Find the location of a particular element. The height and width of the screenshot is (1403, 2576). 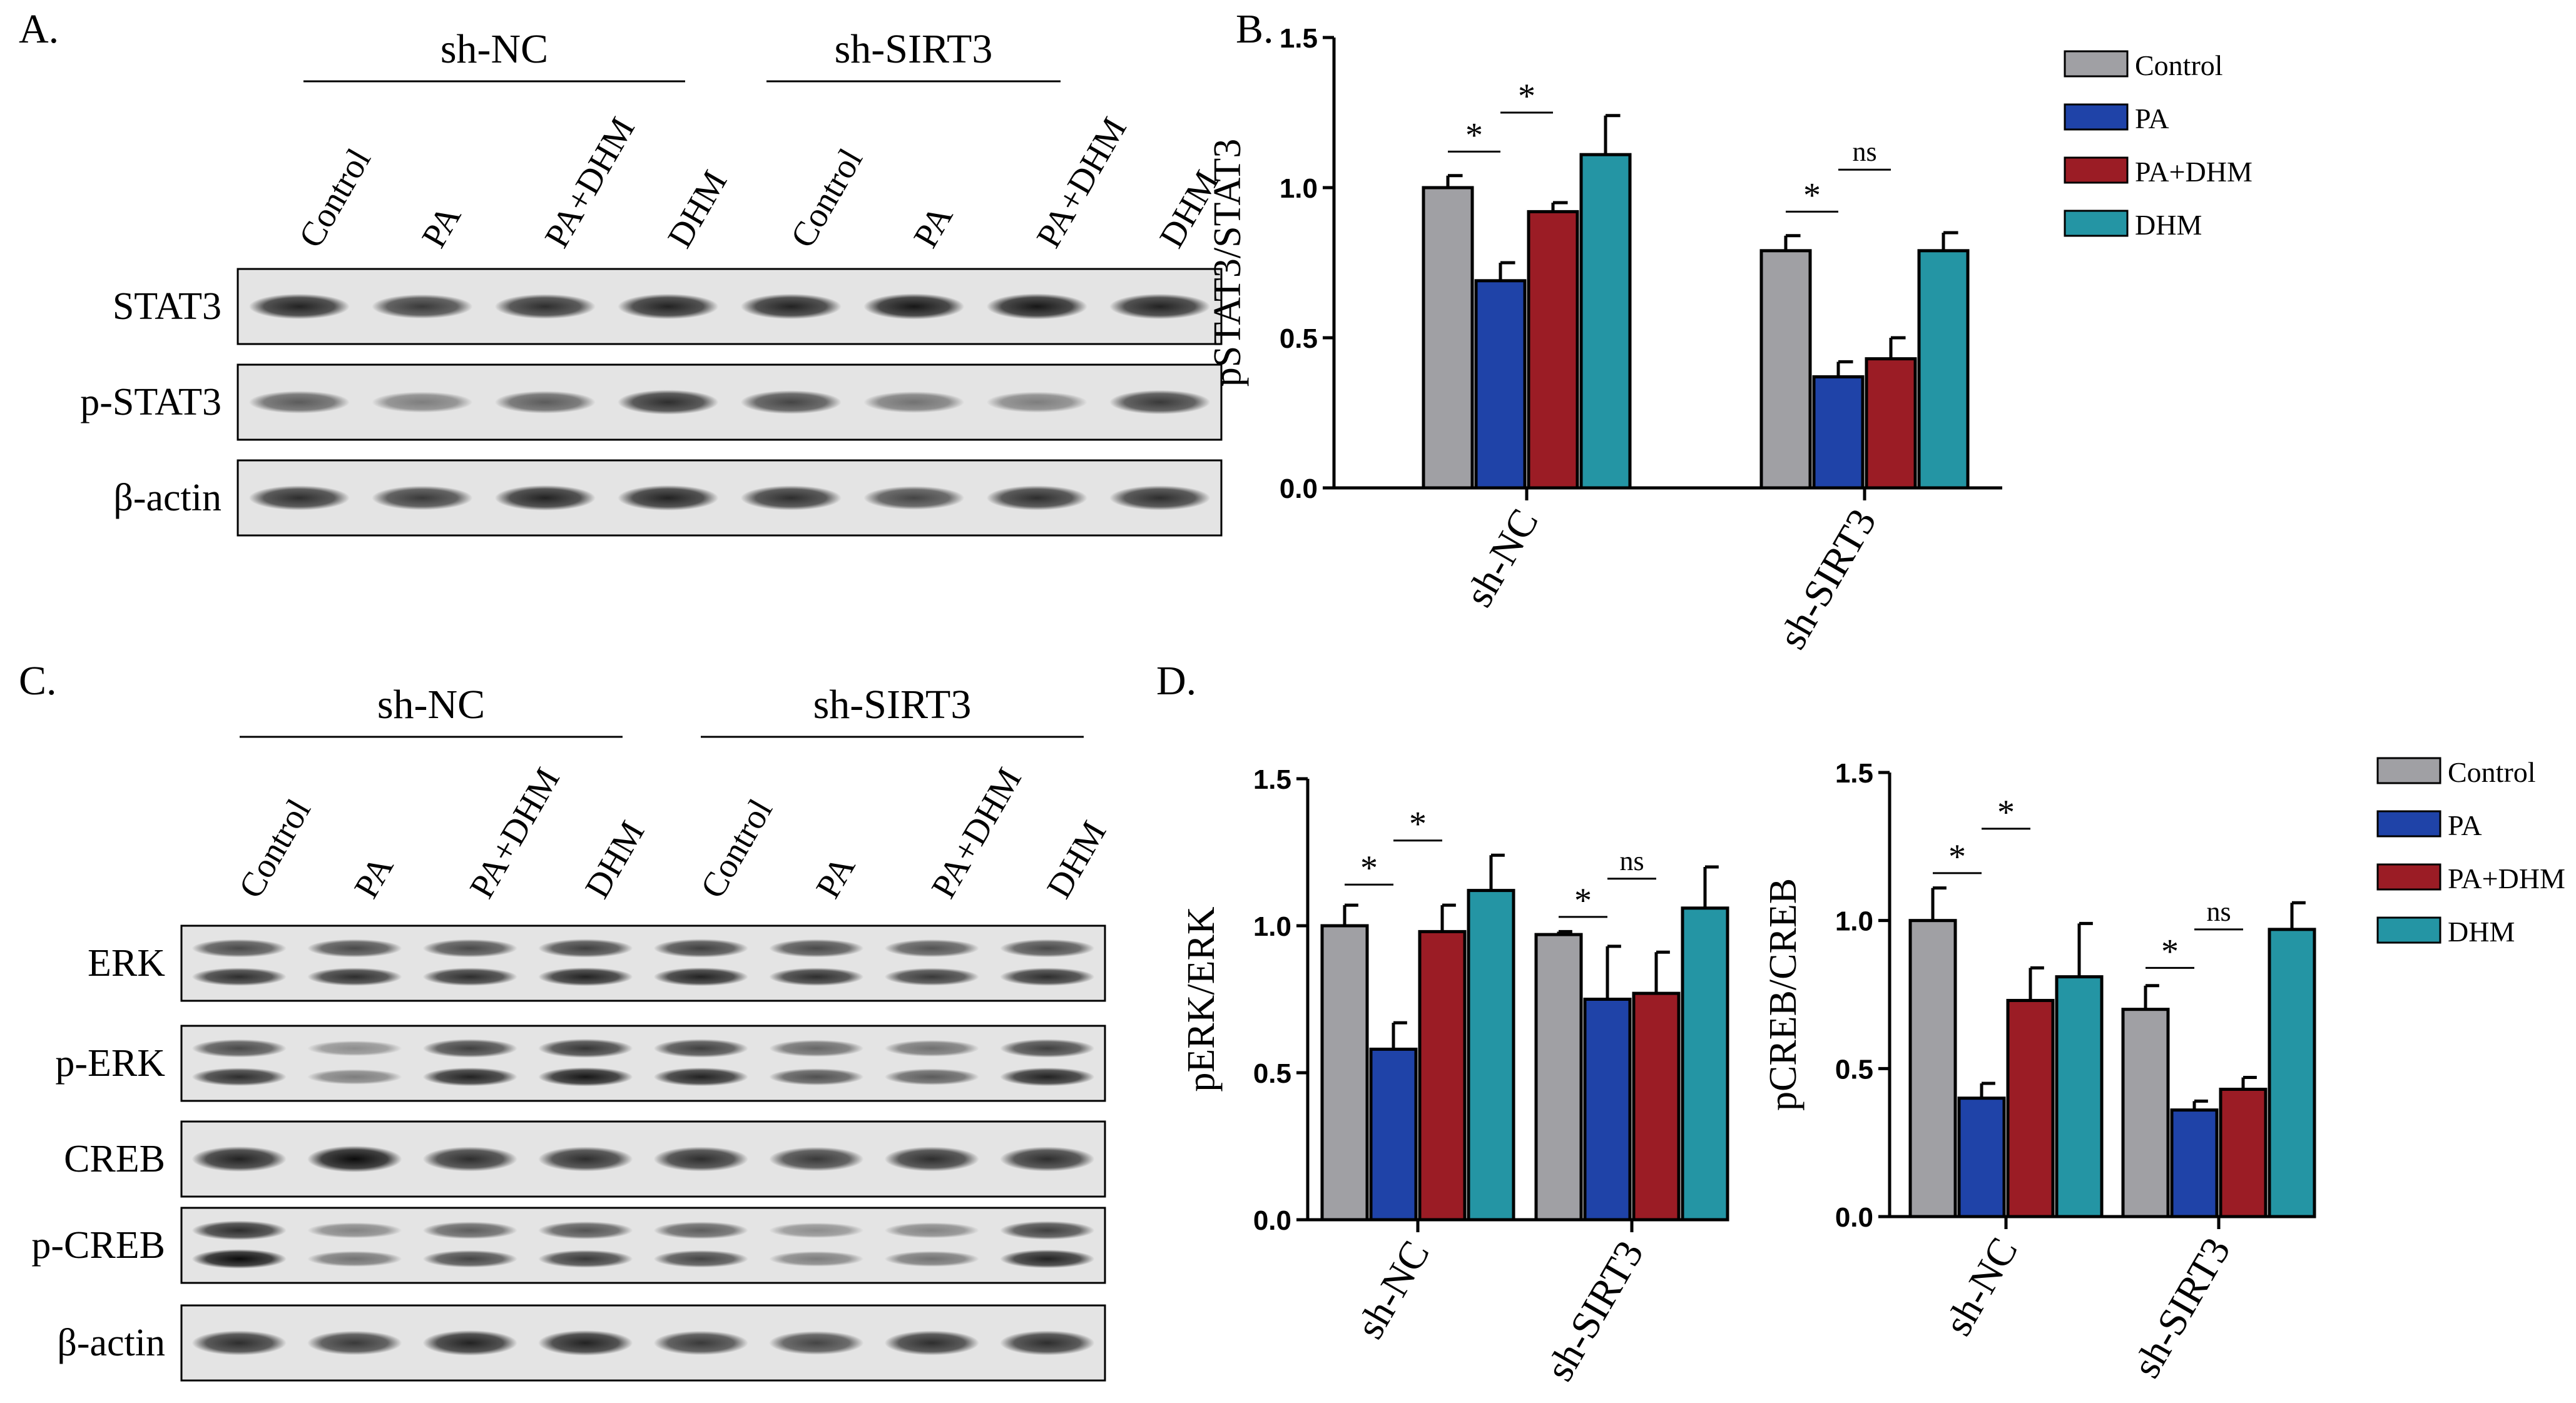

legend-label: DHM is located at coordinates (2482, 932).